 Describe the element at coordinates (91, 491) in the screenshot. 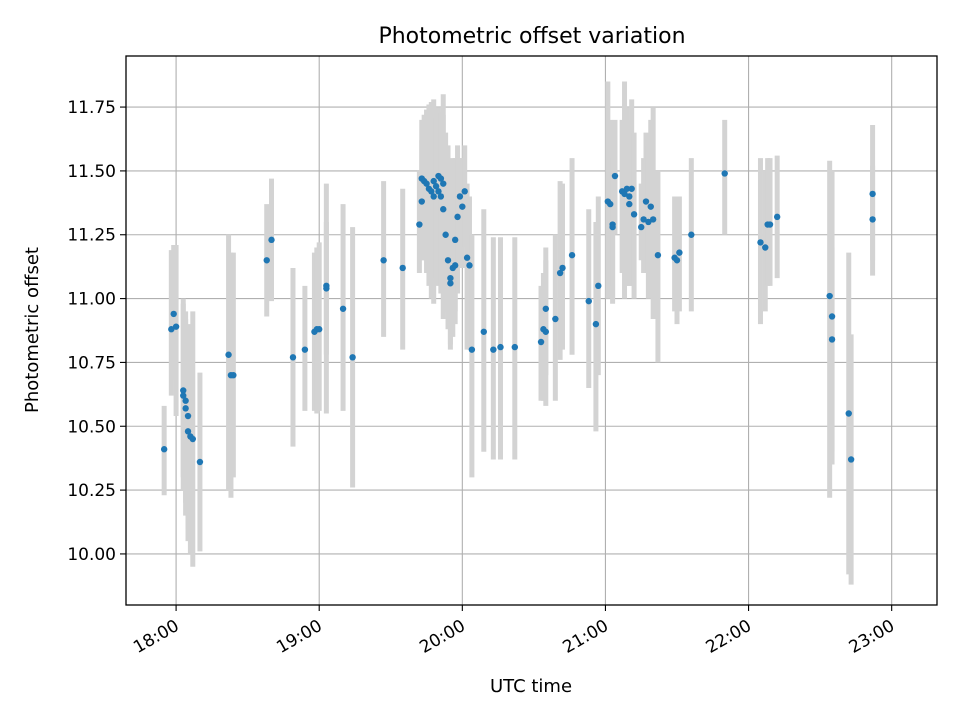

I see `y-tick-label: 10.25` at that location.